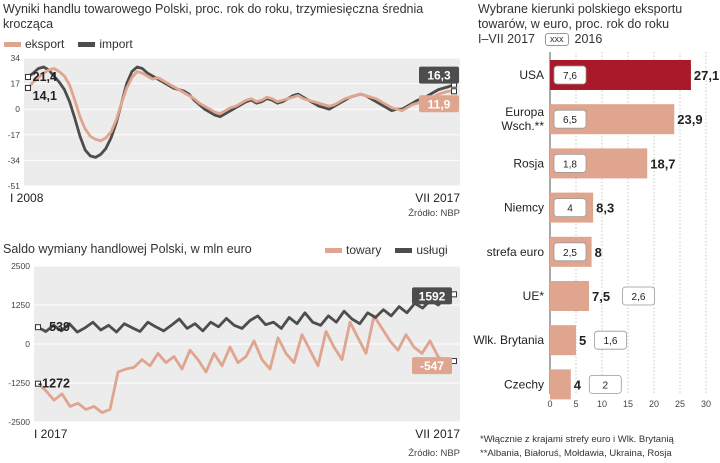 This screenshot has height=463, width=720. I want to click on bar-value-label: 5, so click(582, 340).